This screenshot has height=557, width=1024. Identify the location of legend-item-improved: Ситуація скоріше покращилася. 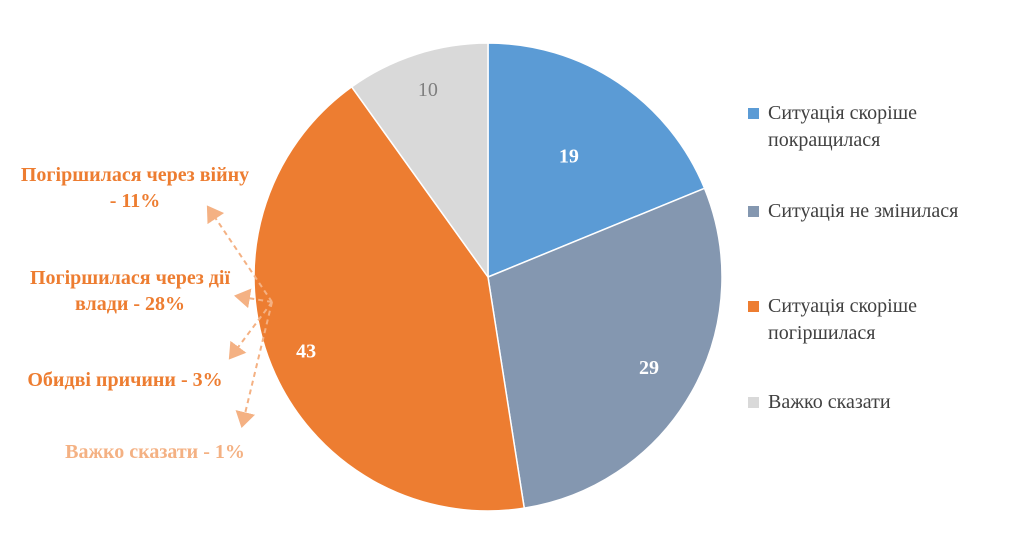
(883, 127).